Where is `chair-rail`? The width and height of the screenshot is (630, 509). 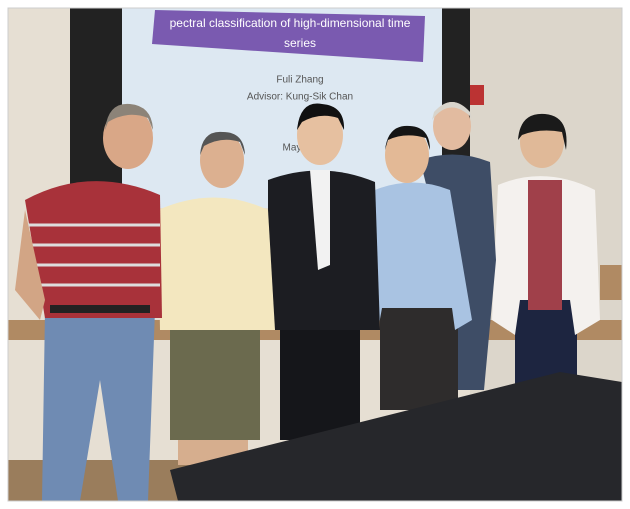
chair-rail is located at coordinates (611, 282).